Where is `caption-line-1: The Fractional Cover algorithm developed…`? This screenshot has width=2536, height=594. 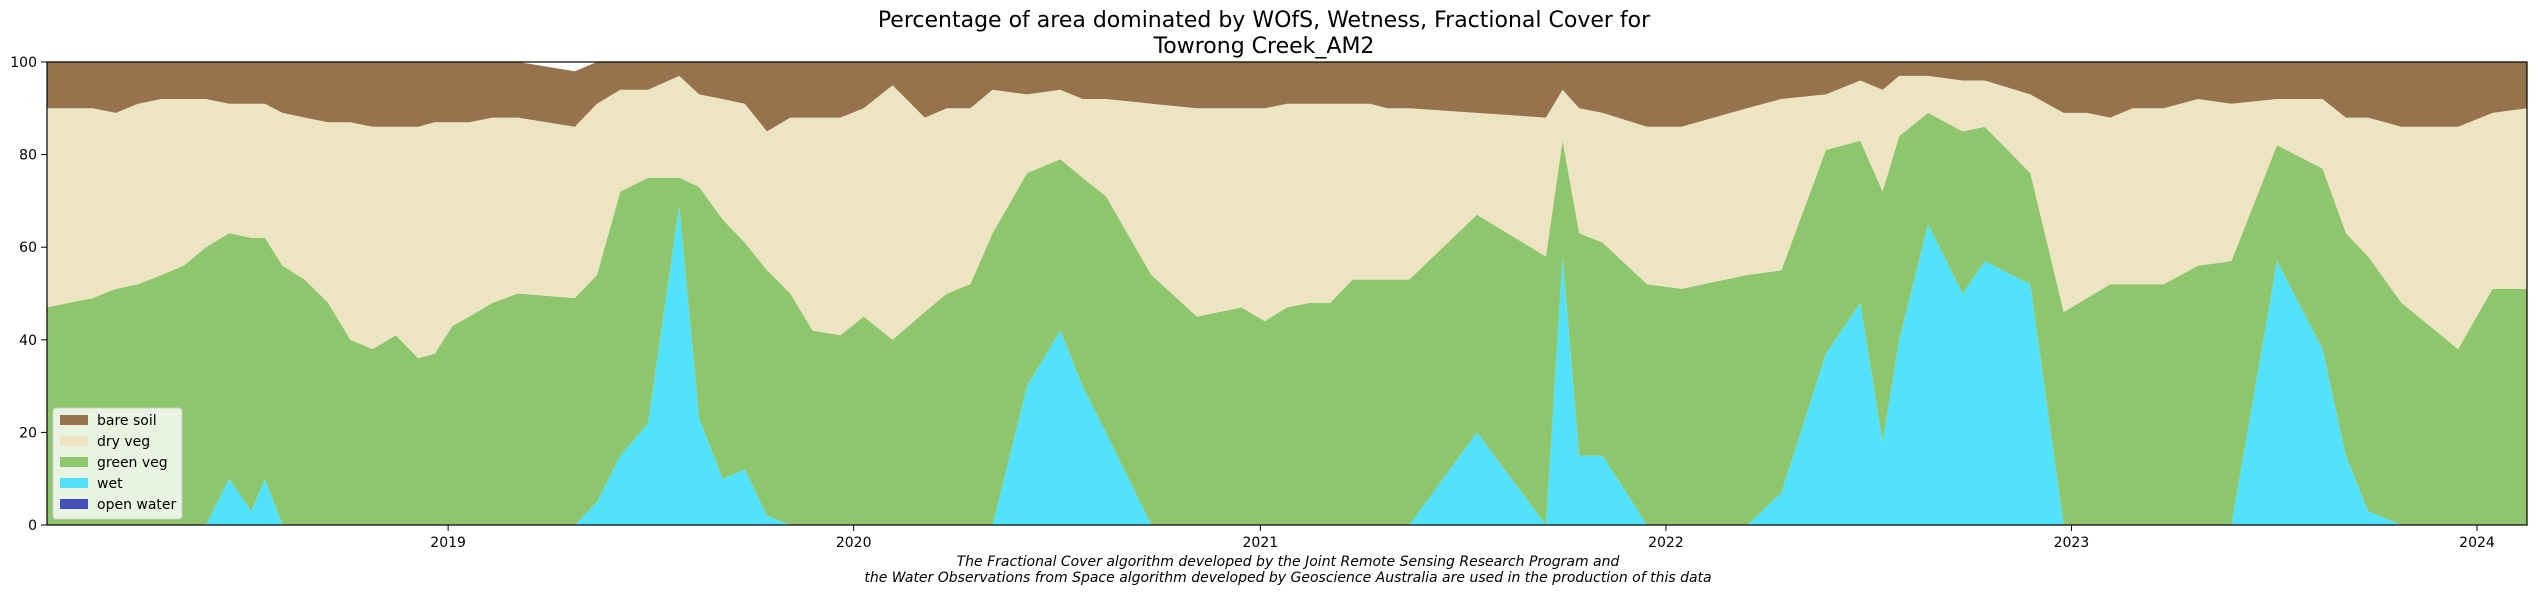
caption-line-1: The Fractional Cover algorithm developed… is located at coordinates (1288, 562).